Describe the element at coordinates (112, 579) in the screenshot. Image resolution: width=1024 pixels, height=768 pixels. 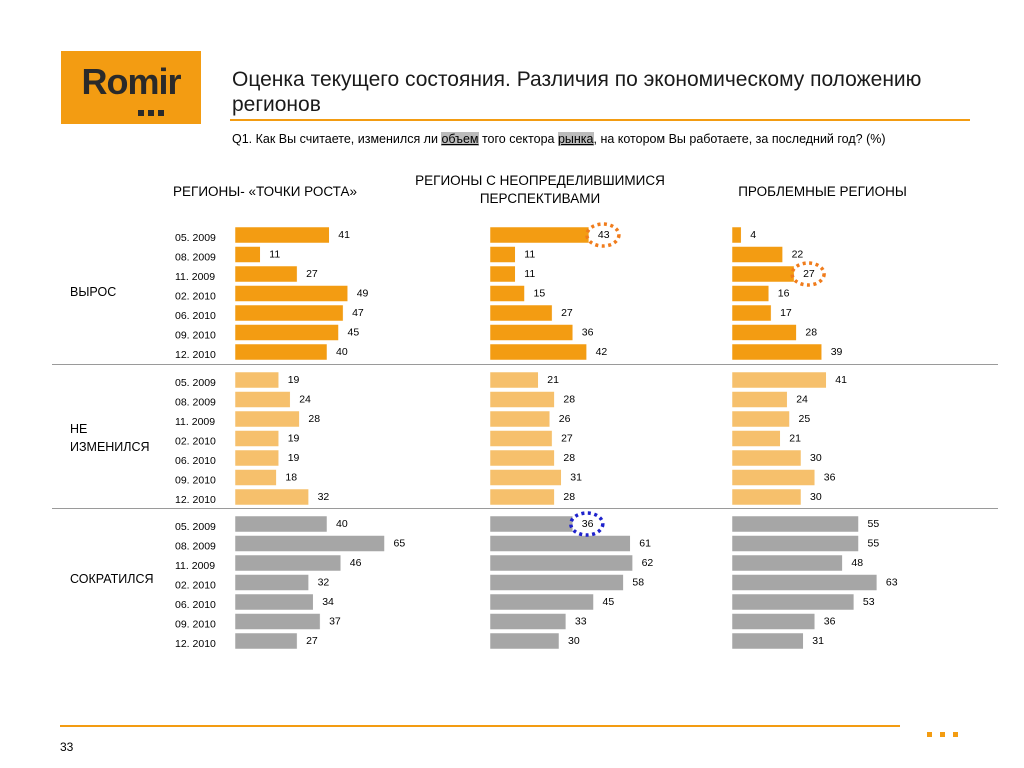
I see `row-label-declined: СОКРАТИЛСЯ` at that location.